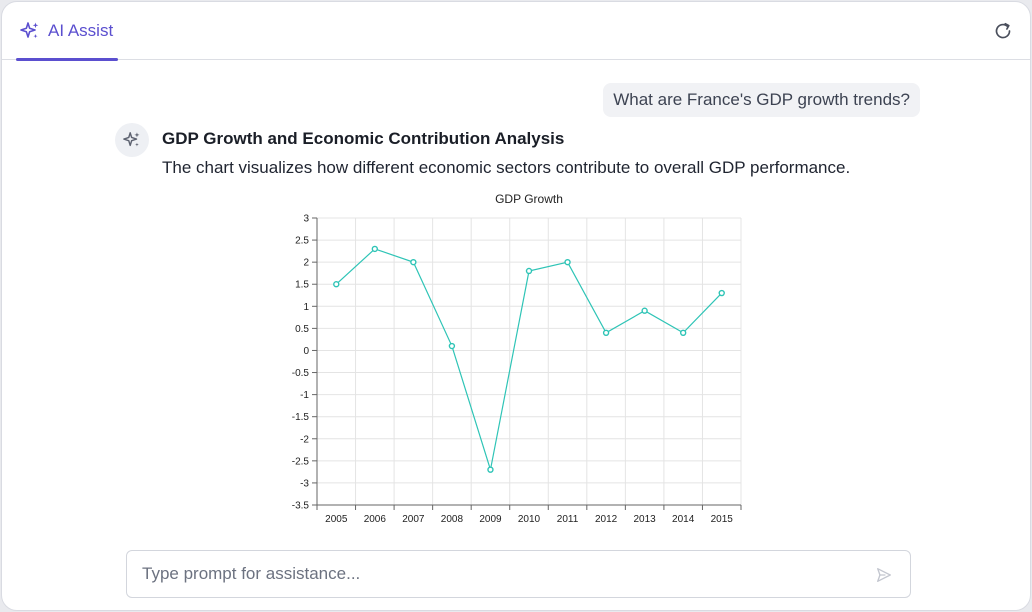 Image resolution: width=1032 pixels, height=612 pixels. I want to click on chart-title: GDP Growth, so click(529, 199).